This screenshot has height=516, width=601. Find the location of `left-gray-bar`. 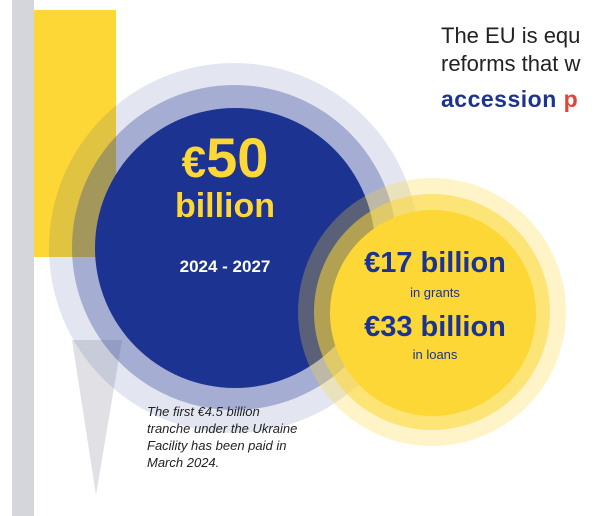

left-gray-bar is located at coordinates (23, 258).